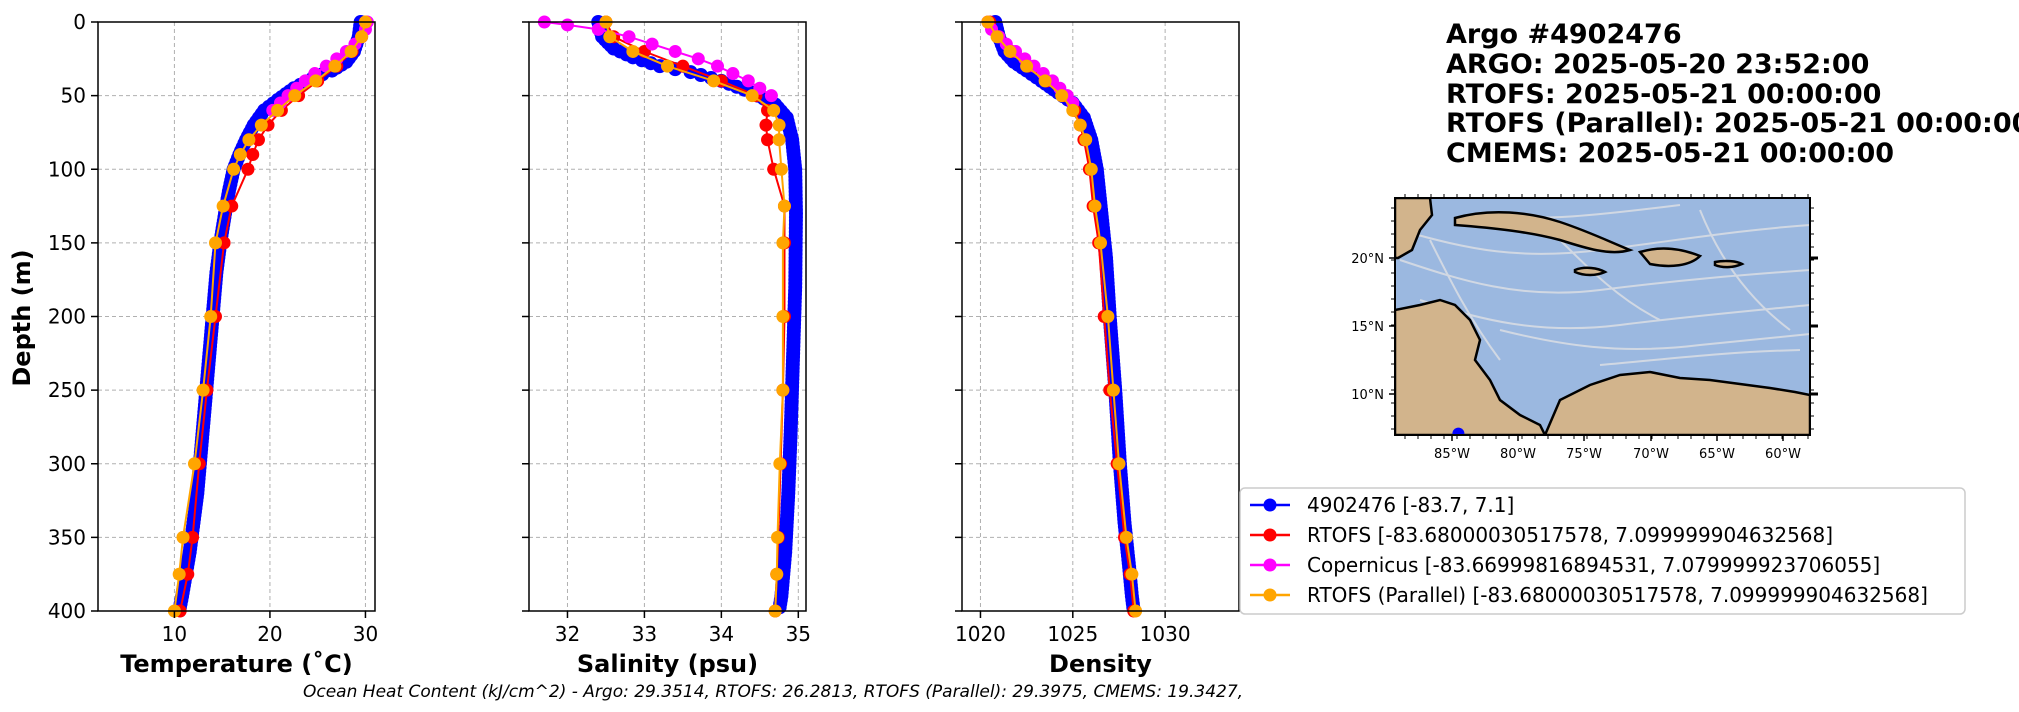 Image resolution: width=2019 pixels, height=712 pixels. What do you see at coordinates (67, 317) in the screenshot?
I see `ytick-label: 200` at bounding box center [67, 317].